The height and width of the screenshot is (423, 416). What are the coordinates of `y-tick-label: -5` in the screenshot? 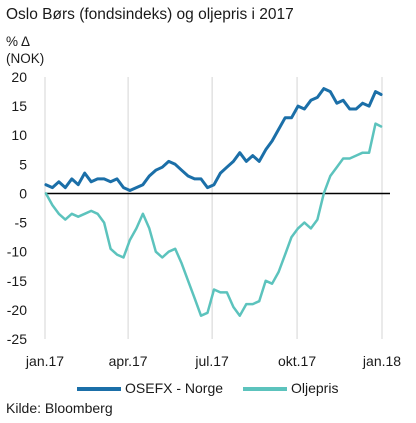 It's located at (21, 223).